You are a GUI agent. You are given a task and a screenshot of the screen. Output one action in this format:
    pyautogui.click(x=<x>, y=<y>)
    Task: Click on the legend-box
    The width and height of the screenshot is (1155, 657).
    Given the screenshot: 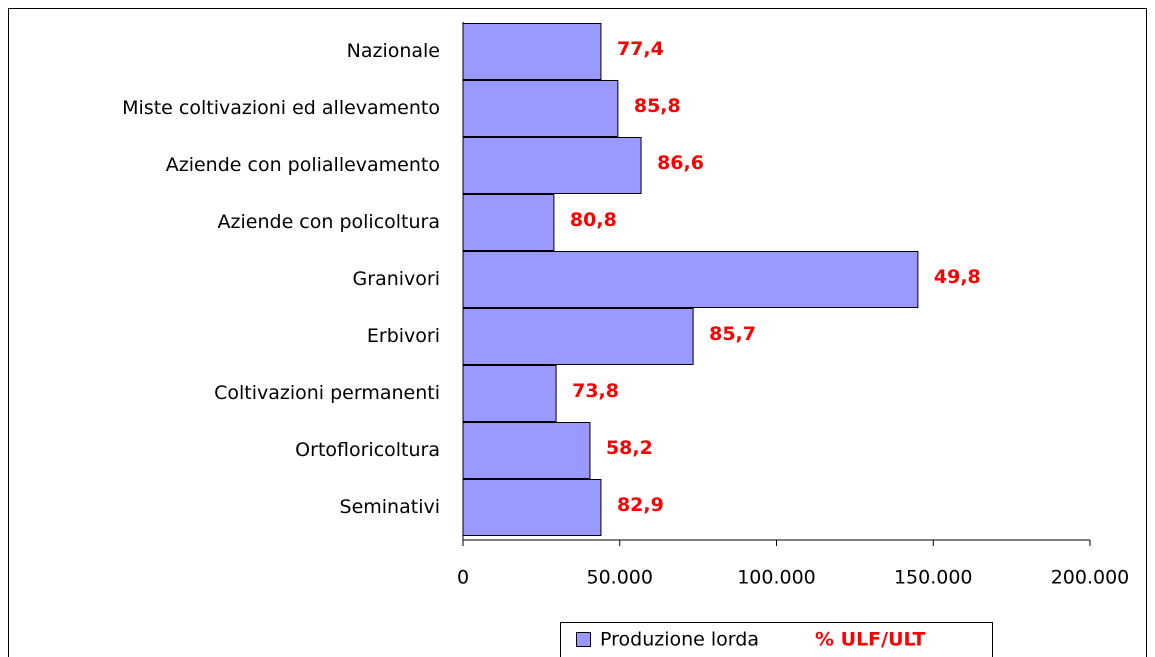 What is the action you would take?
    pyautogui.click(x=776, y=639)
    